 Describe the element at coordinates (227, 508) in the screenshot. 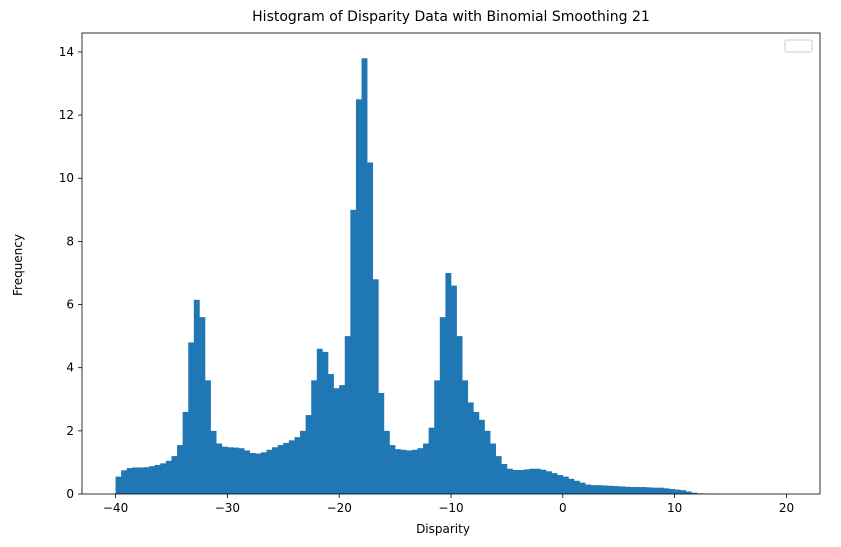

I see `x-tick-label: −30` at that location.